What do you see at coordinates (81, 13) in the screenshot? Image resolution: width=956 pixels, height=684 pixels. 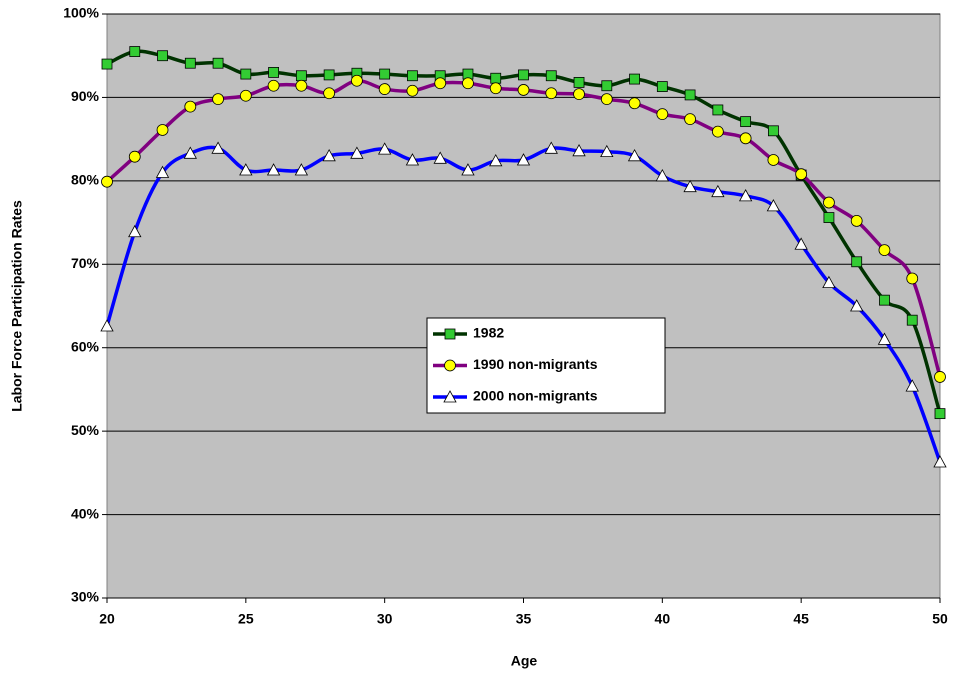 I see `y-tick-label: 100%` at bounding box center [81, 13].